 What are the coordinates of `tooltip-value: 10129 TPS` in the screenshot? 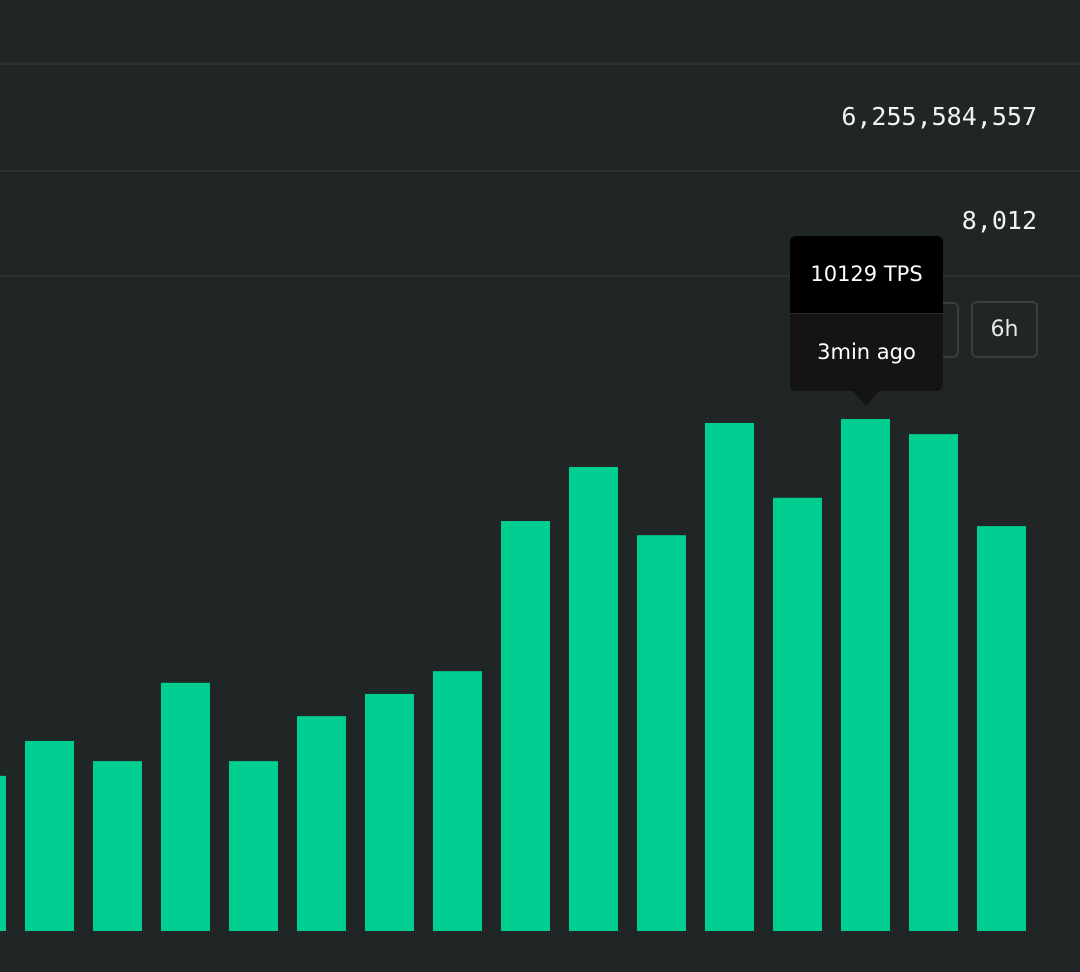 It's located at (866, 275).